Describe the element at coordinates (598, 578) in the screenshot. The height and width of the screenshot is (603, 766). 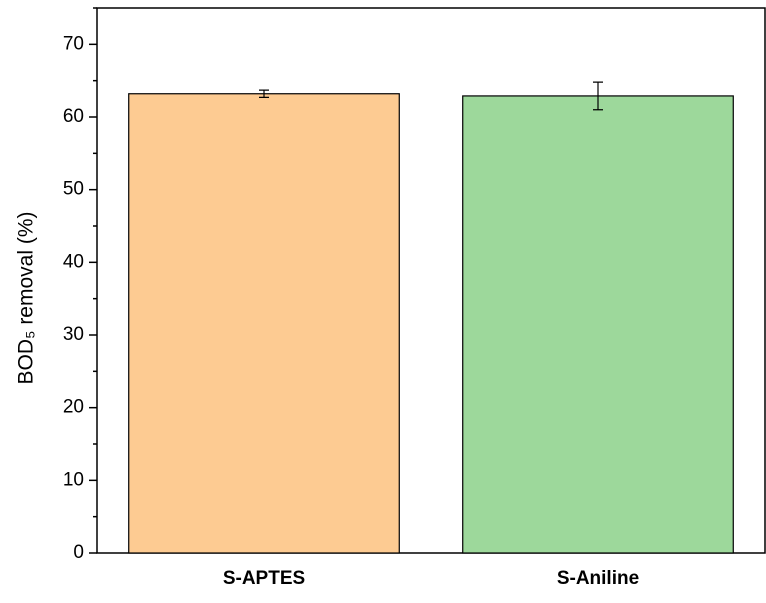
I see `x-tick-label: S-Aniline` at that location.